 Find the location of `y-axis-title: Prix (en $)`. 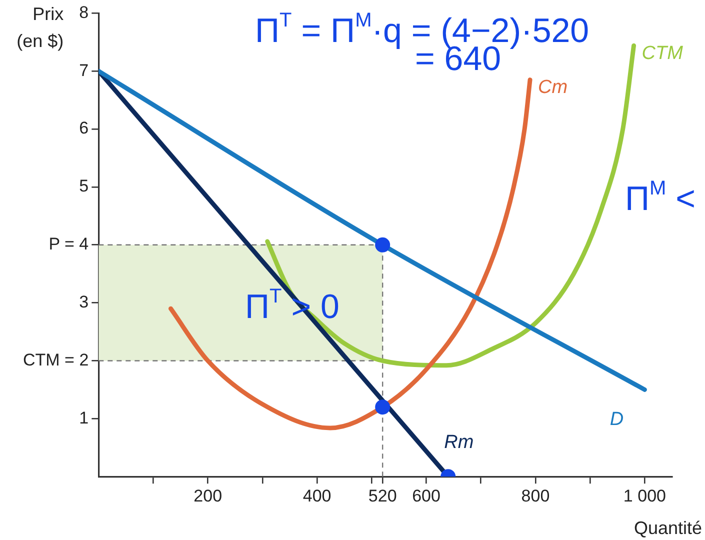

y-axis-title: Prix (en $) is located at coordinates (40, 28).